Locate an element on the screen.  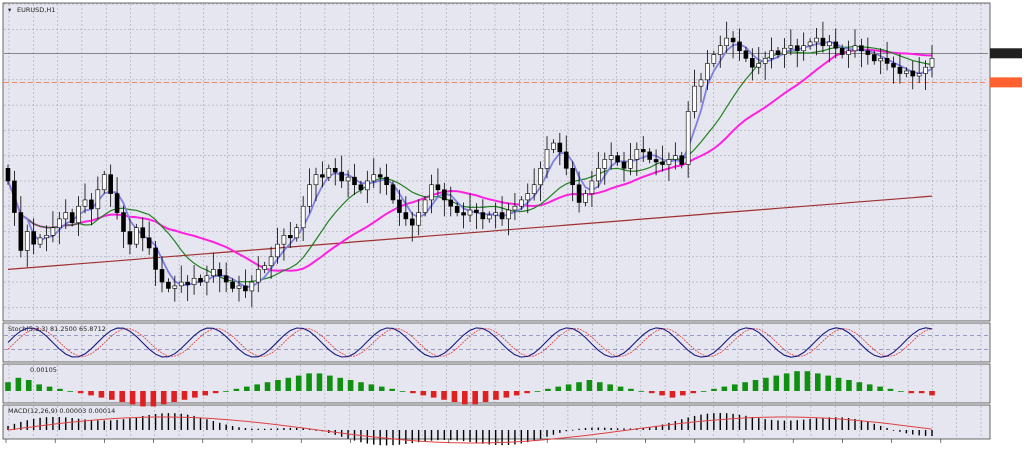
symbol-title-marker: ▾ is located at coordinates (10, 10).